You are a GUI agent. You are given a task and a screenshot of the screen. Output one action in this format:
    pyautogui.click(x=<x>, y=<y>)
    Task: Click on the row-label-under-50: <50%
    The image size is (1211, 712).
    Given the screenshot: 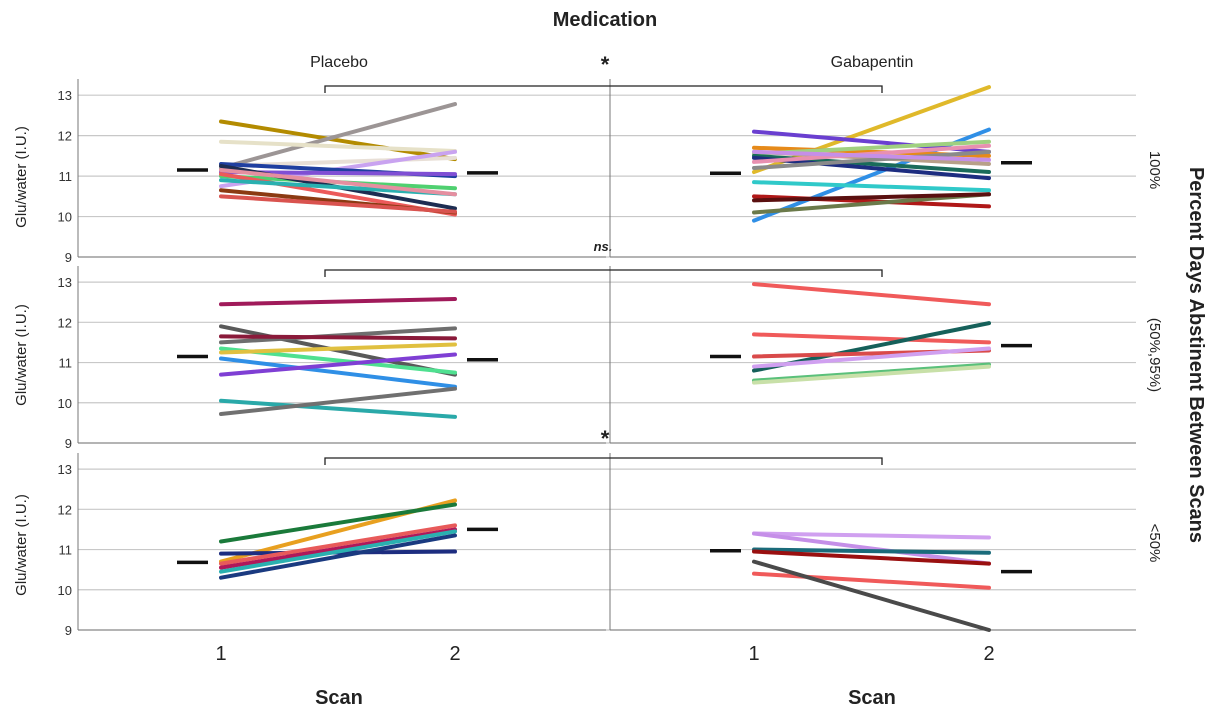 What is the action you would take?
    pyautogui.click(x=1154, y=543)
    